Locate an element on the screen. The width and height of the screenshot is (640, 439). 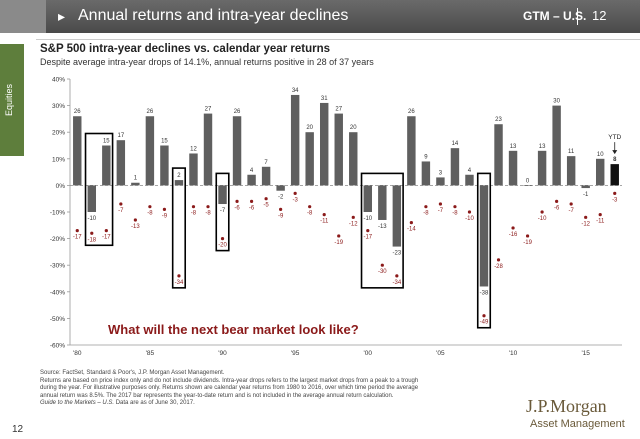
x-tick-label: '95 is located at coordinates (295, 353).